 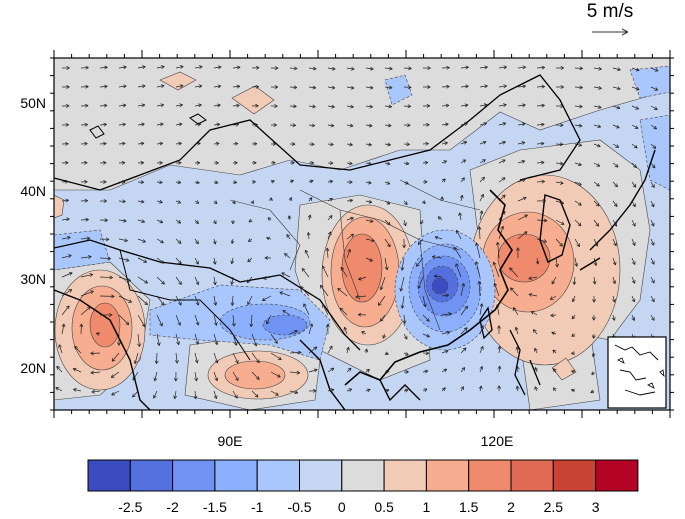 What do you see at coordinates (554, 506) in the screenshot?
I see `colorbar-label: 2.5` at bounding box center [554, 506].